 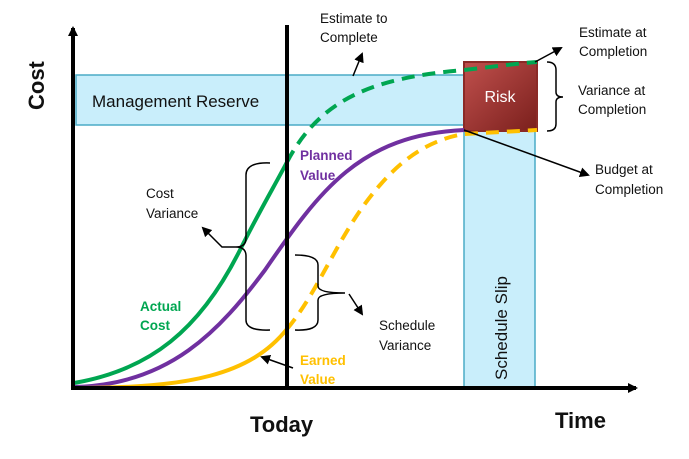 I want to click on vac-label-1: Variance at, so click(x=612, y=90).